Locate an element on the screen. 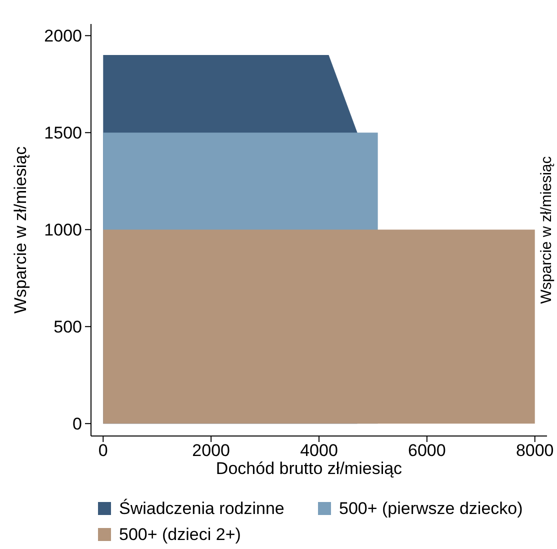 The image size is (557, 549). x-tick-label: 8000 is located at coordinates (535, 450).